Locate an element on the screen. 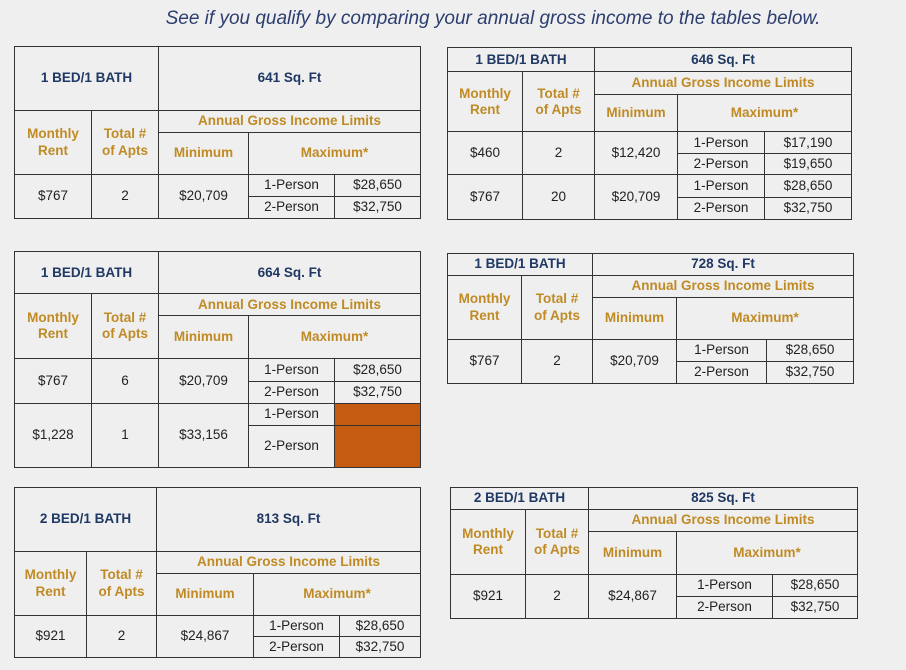 This screenshot has height=670, width=906. table-row: $767 6 $20,709 1-Person $28,650 is located at coordinates (218, 381).